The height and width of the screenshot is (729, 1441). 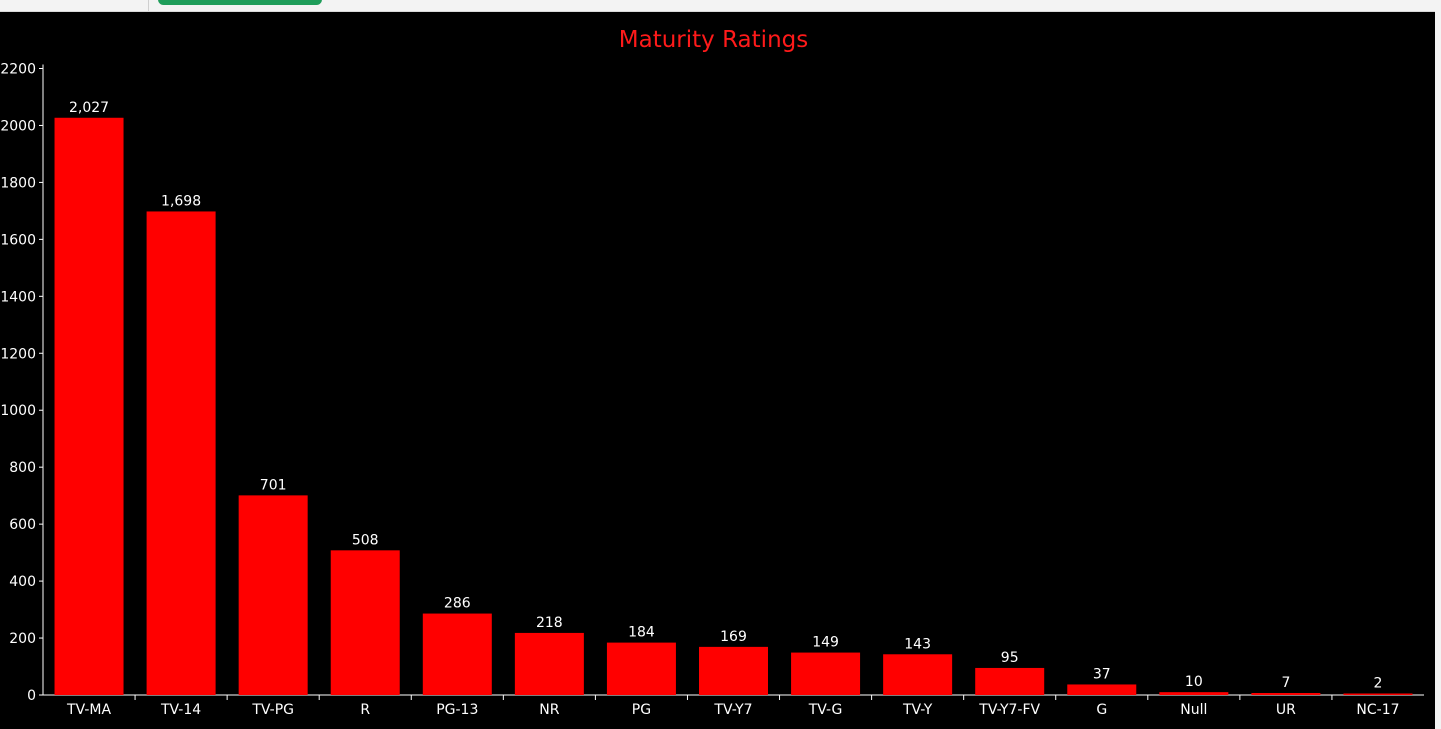 What do you see at coordinates (181, 201) in the screenshot?
I see `data-label: 1,698` at bounding box center [181, 201].